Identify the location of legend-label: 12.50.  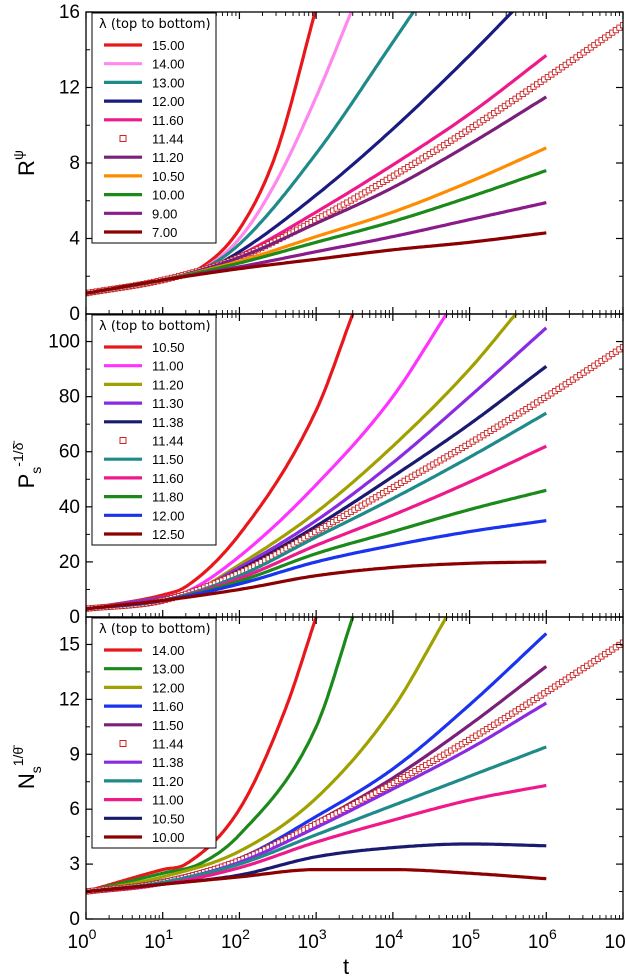
(168, 534).